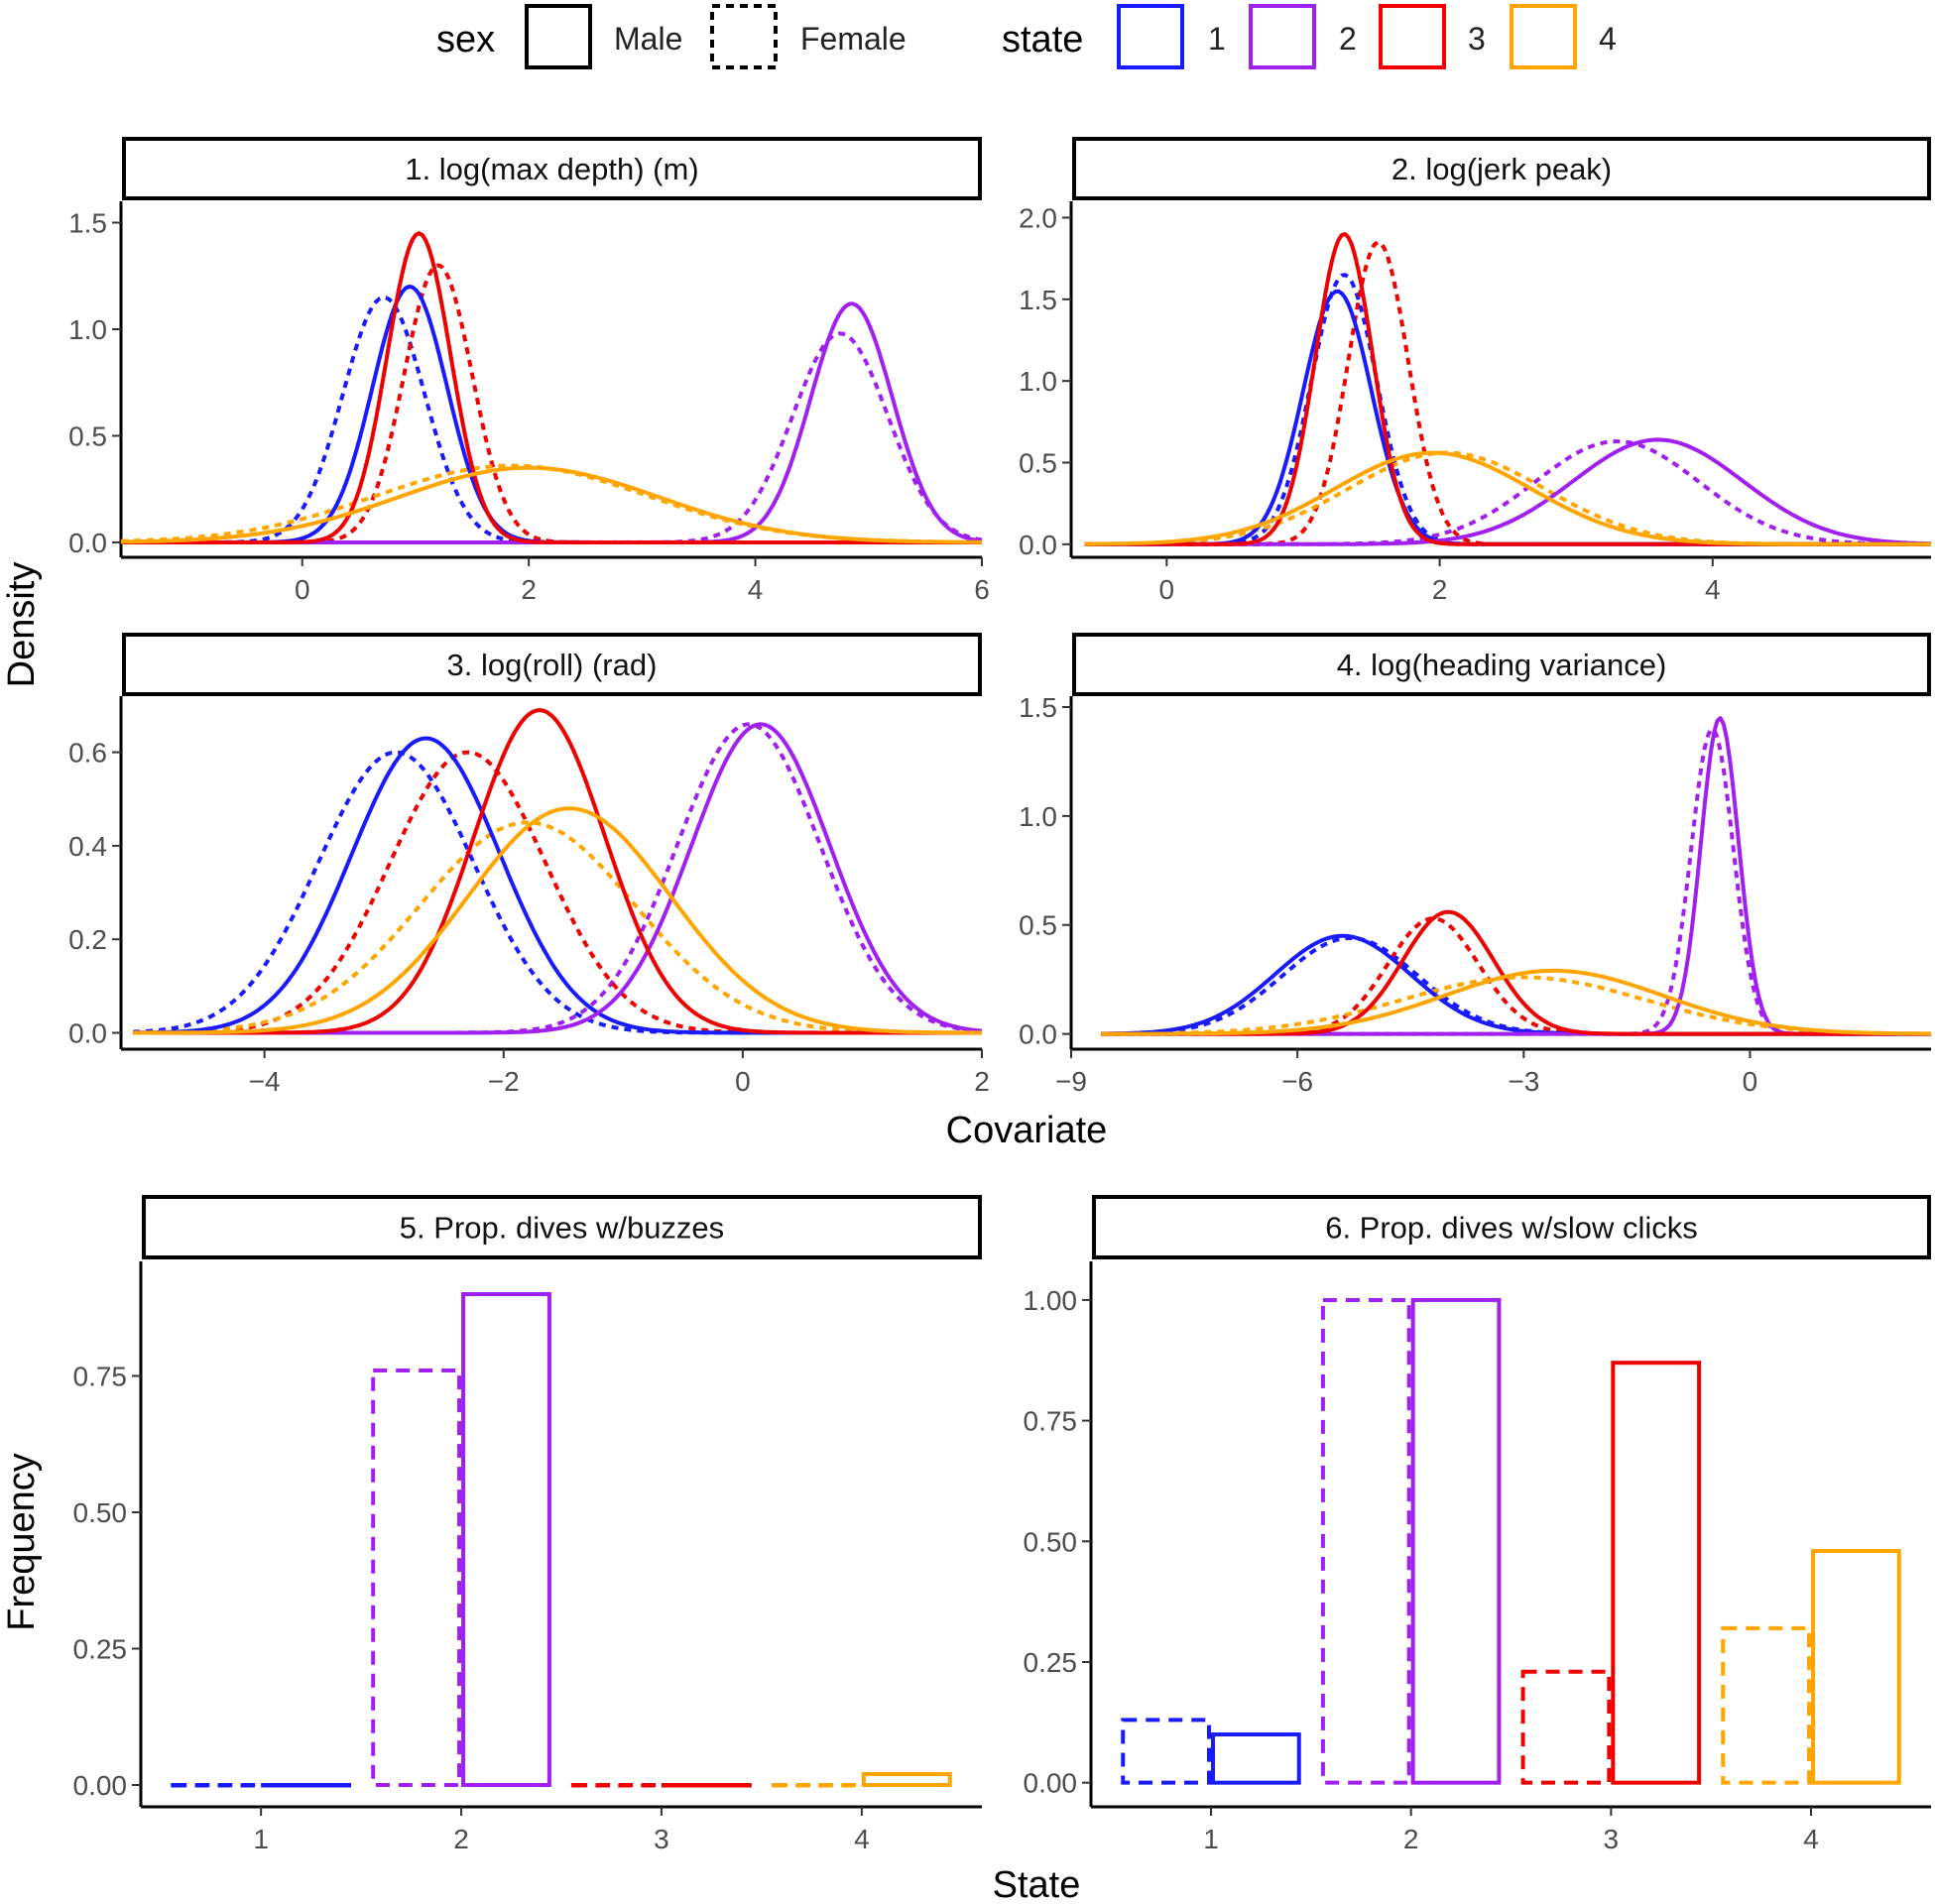 This screenshot has width=1935, height=1904. What do you see at coordinates (88, 753) in the screenshot?
I see `y-tick-label: 0.6` at bounding box center [88, 753].